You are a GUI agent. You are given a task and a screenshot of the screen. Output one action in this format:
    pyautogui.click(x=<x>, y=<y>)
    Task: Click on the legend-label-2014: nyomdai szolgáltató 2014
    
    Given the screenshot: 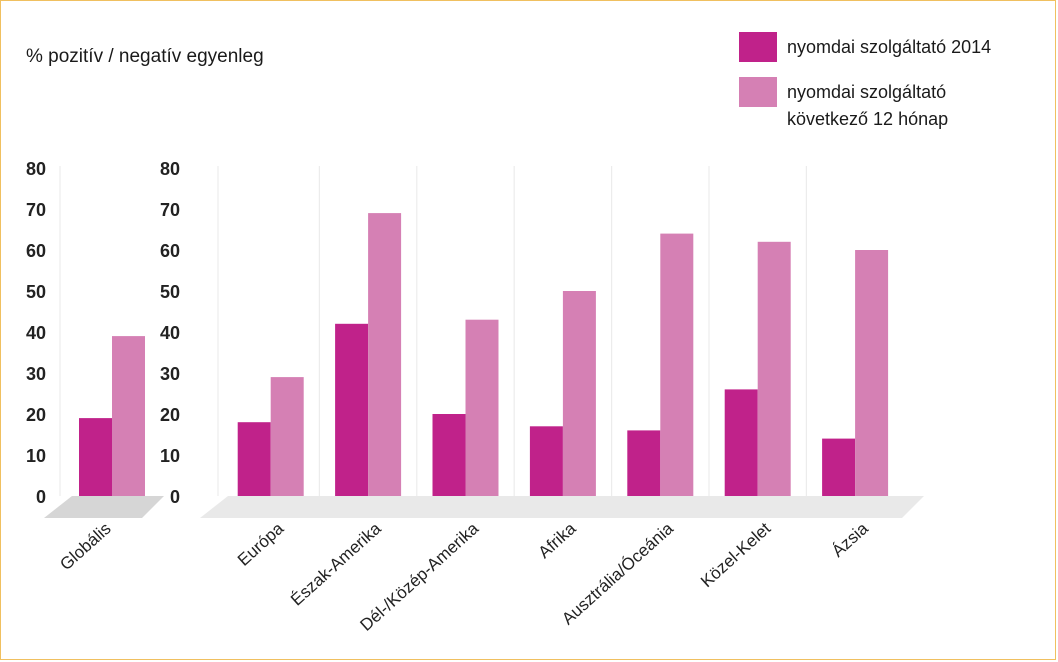 What is the action you would take?
    pyautogui.click(x=889, y=47)
    